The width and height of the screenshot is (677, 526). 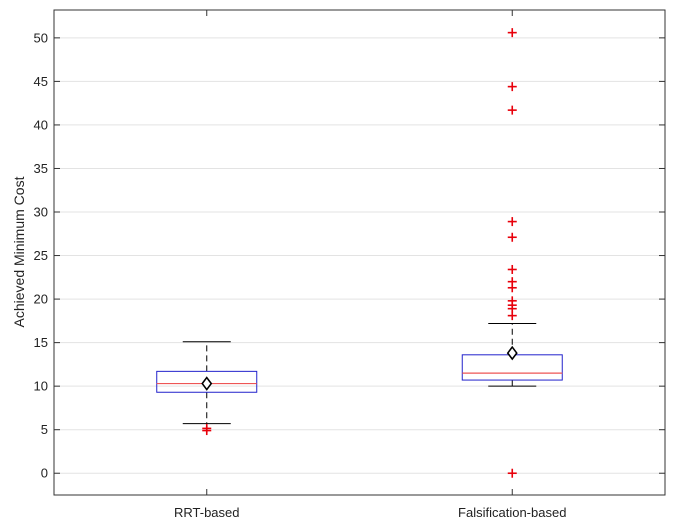 I want to click on iqr-box, so click(x=207, y=381).